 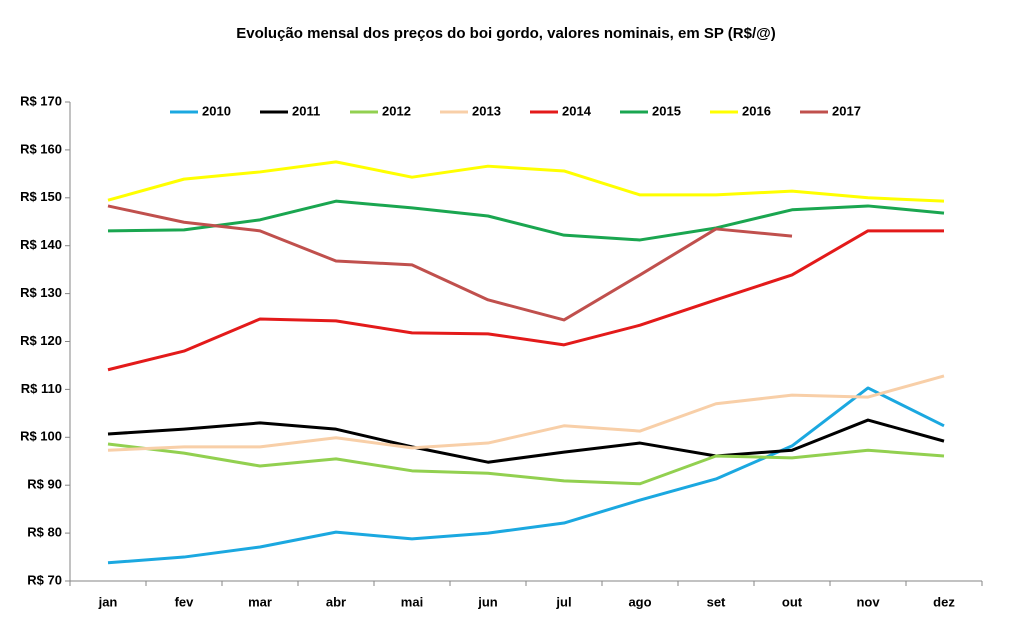 What do you see at coordinates (486, 110) in the screenshot?
I see `legend-label: 2013` at bounding box center [486, 110].